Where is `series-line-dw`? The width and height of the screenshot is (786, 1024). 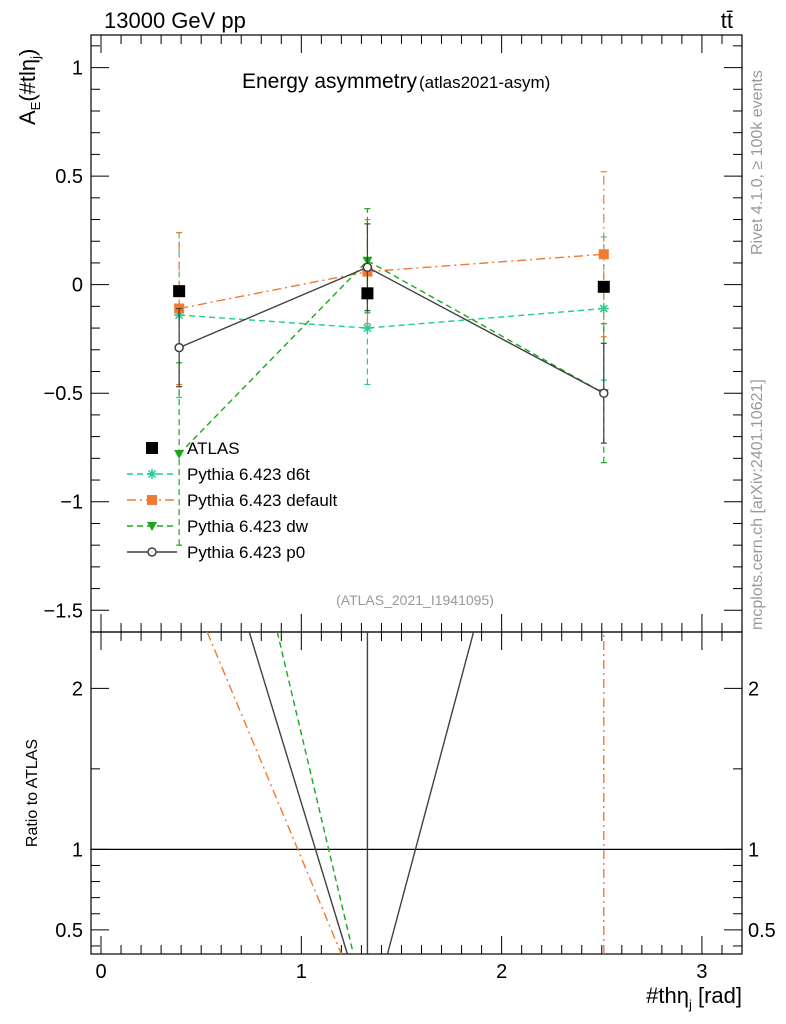 series-line-dw is located at coordinates (391, 357).